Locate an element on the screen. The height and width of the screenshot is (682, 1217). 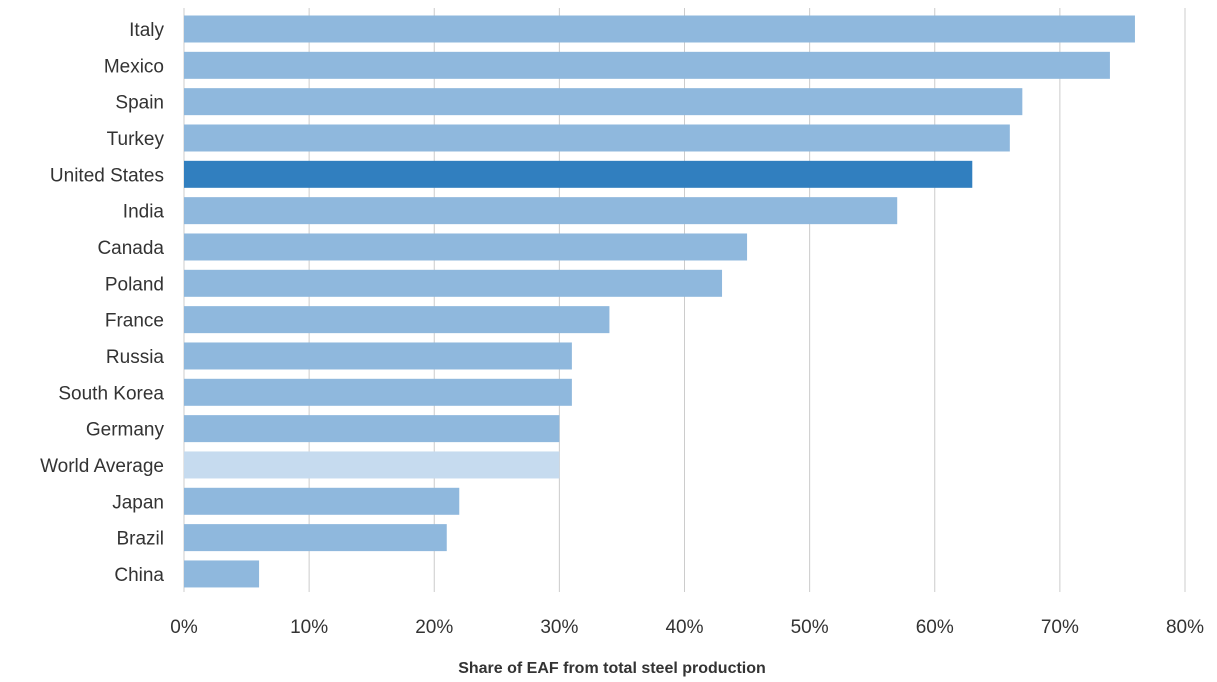
x-tick-label: 40% is located at coordinates (684, 627).